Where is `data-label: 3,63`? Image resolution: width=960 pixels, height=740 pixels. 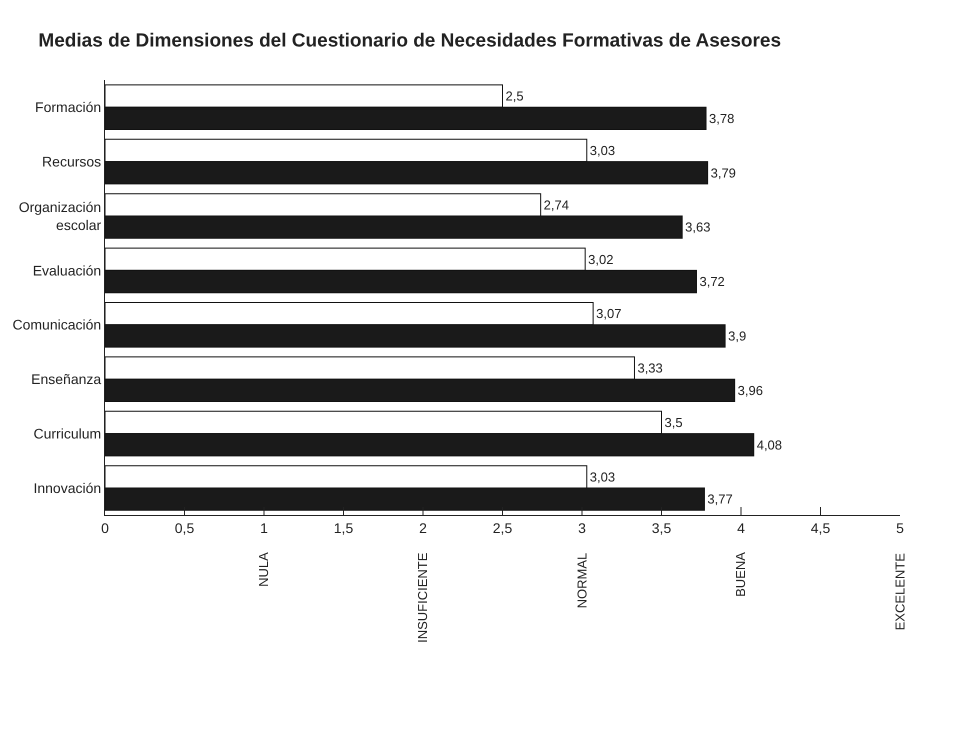 data-label: 3,63 is located at coordinates (697, 227).